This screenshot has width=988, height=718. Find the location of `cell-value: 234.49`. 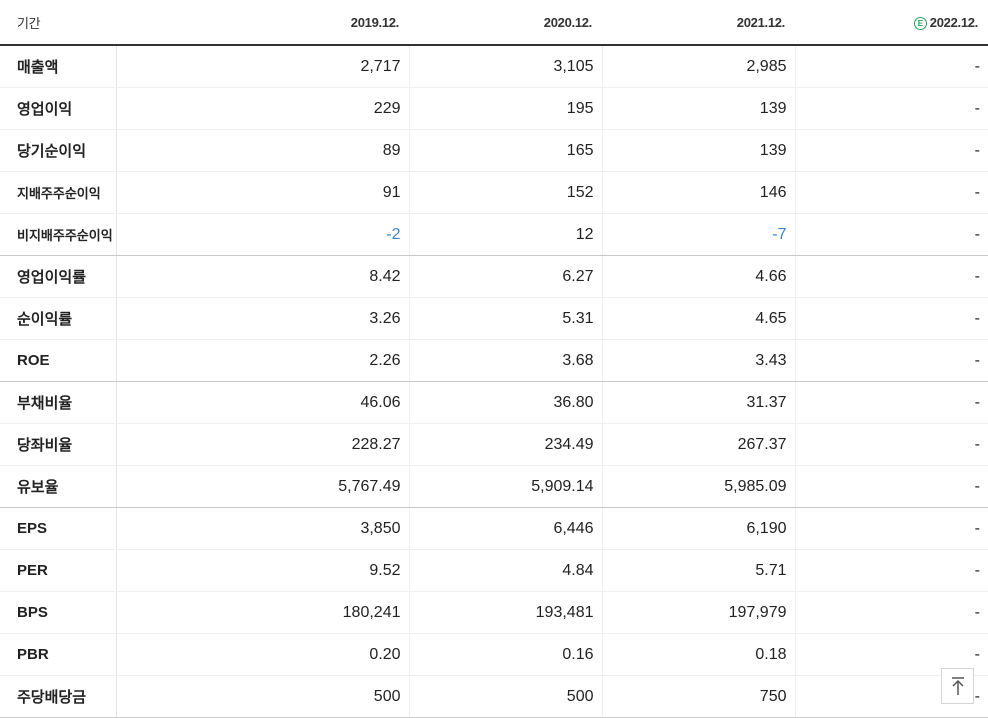

cell-value: 234.49 is located at coordinates (505, 444).